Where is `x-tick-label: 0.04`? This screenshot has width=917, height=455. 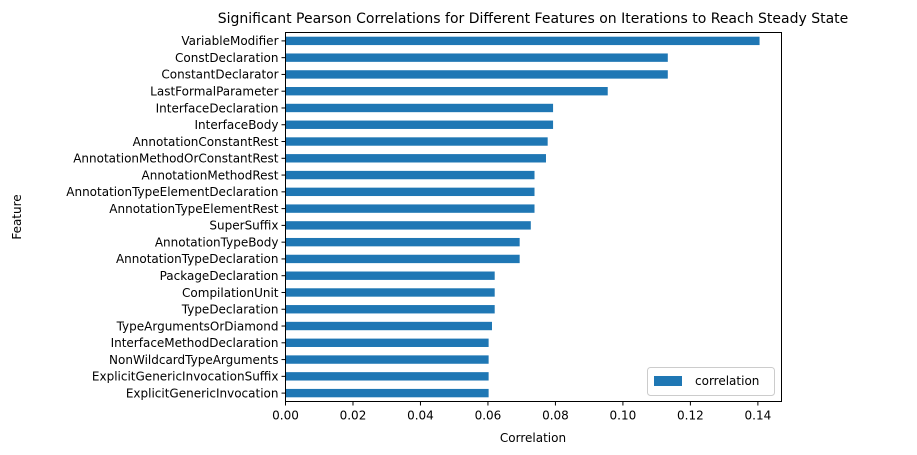
x-tick-label: 0.04 is located at coordinates (420, 416).